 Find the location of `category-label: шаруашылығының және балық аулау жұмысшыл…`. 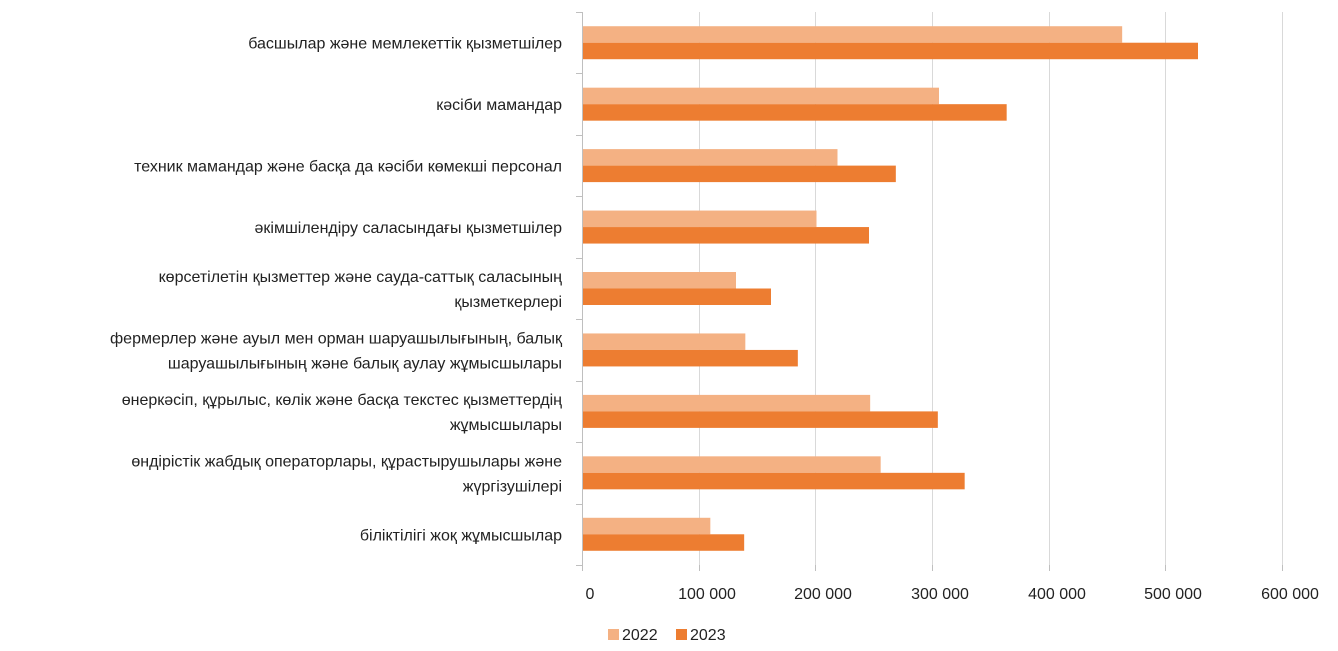

category-label: шаруашылығының және балық аулау жұмысшыл… is located at coordinates (365, 363).